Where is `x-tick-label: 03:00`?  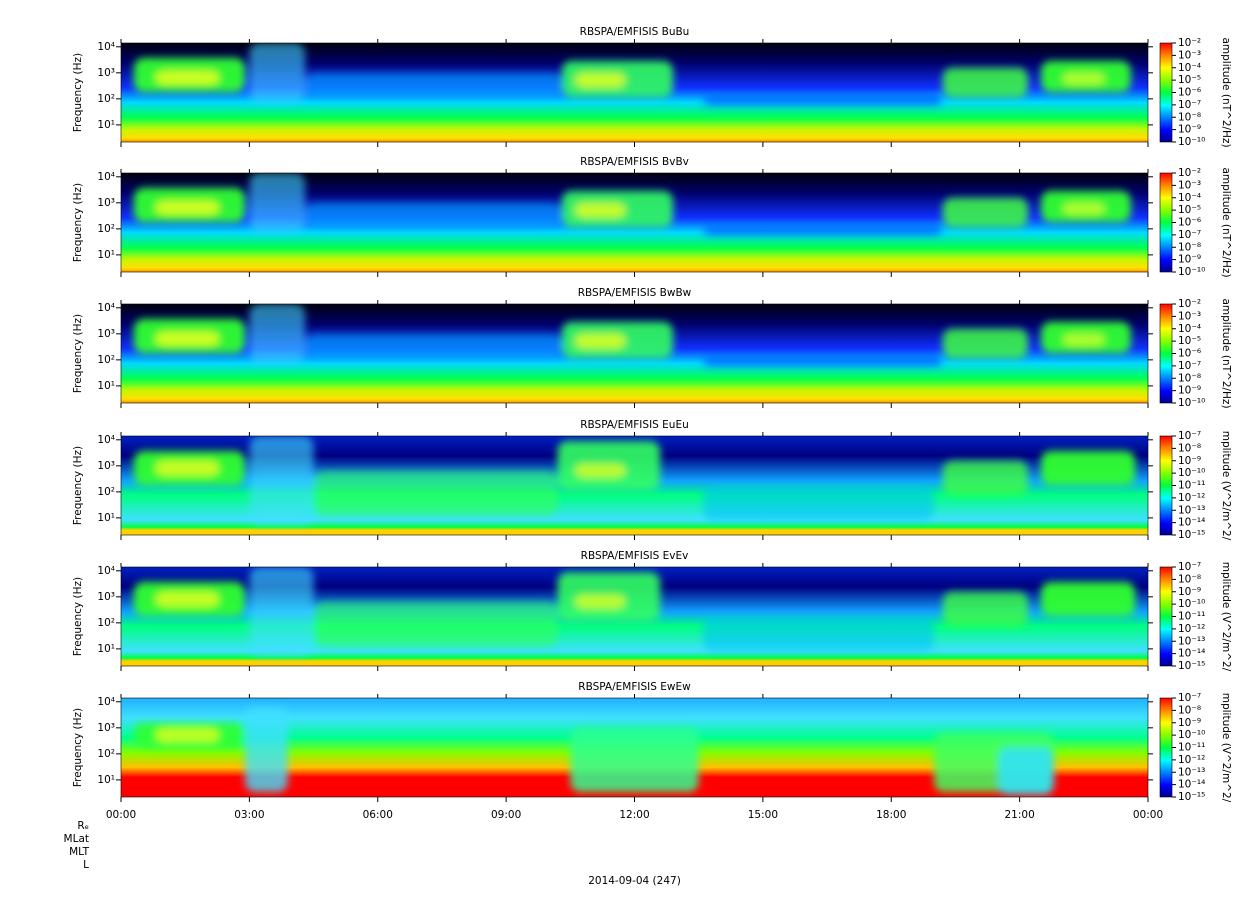 x-tick-label: 03:00 is located at coordinates (249, 815).